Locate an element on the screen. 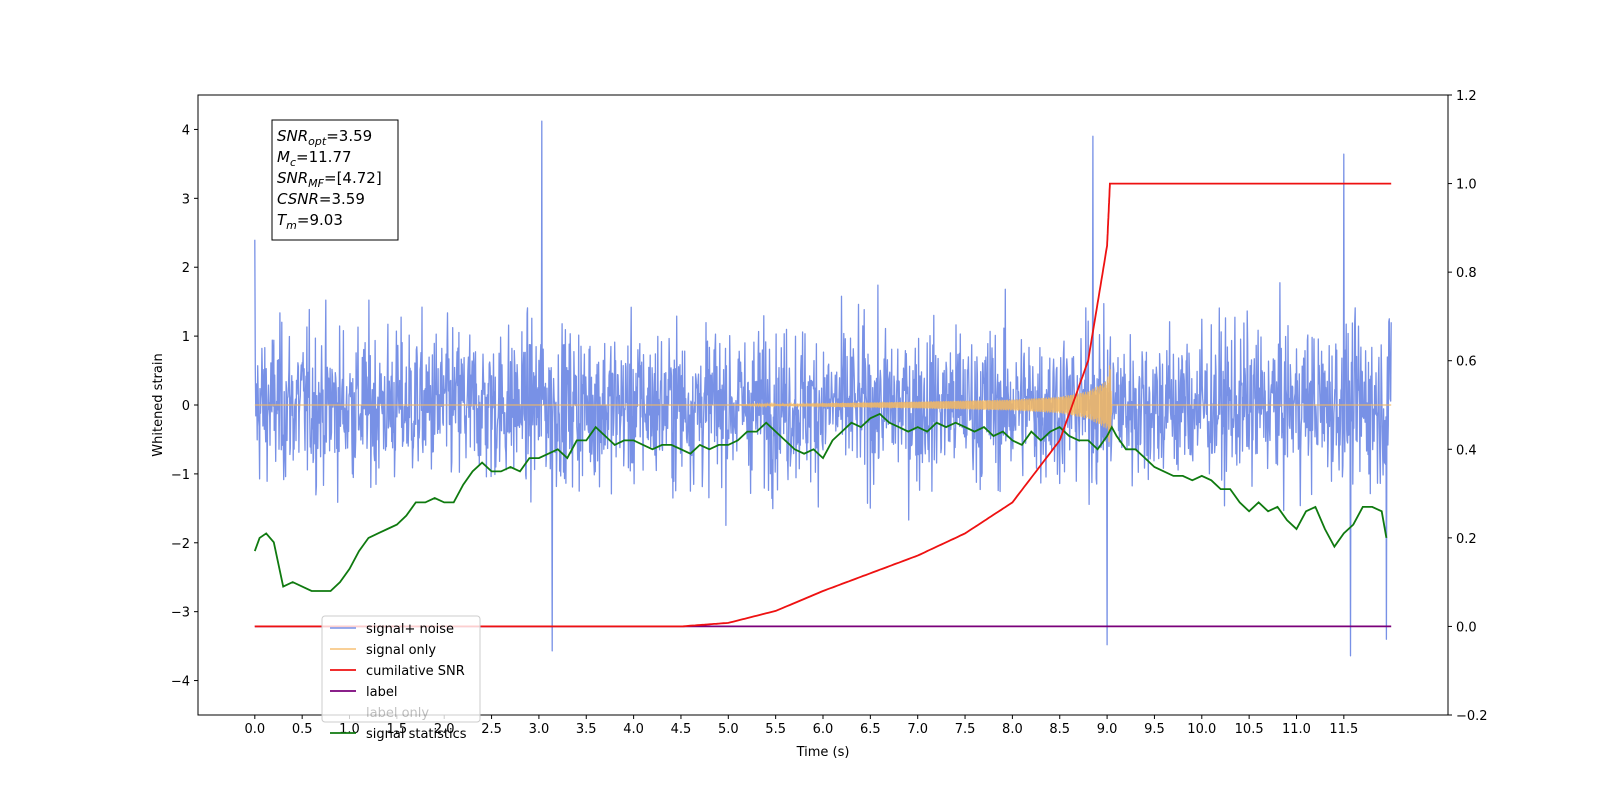 The image size is (1600, 800). y2-tick-label: 0.6 is located at coordinates (1466, 362).